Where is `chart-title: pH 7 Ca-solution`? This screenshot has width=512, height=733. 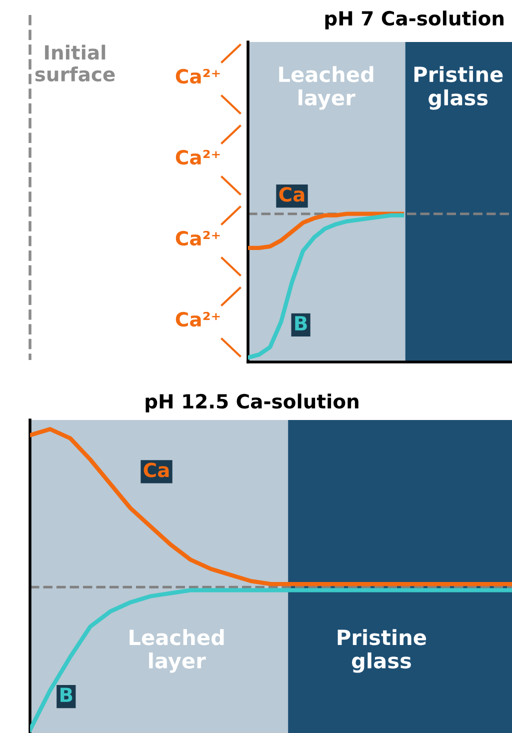 chart-title: pH 7 Ca-solution is located at coordinates (414, 20).